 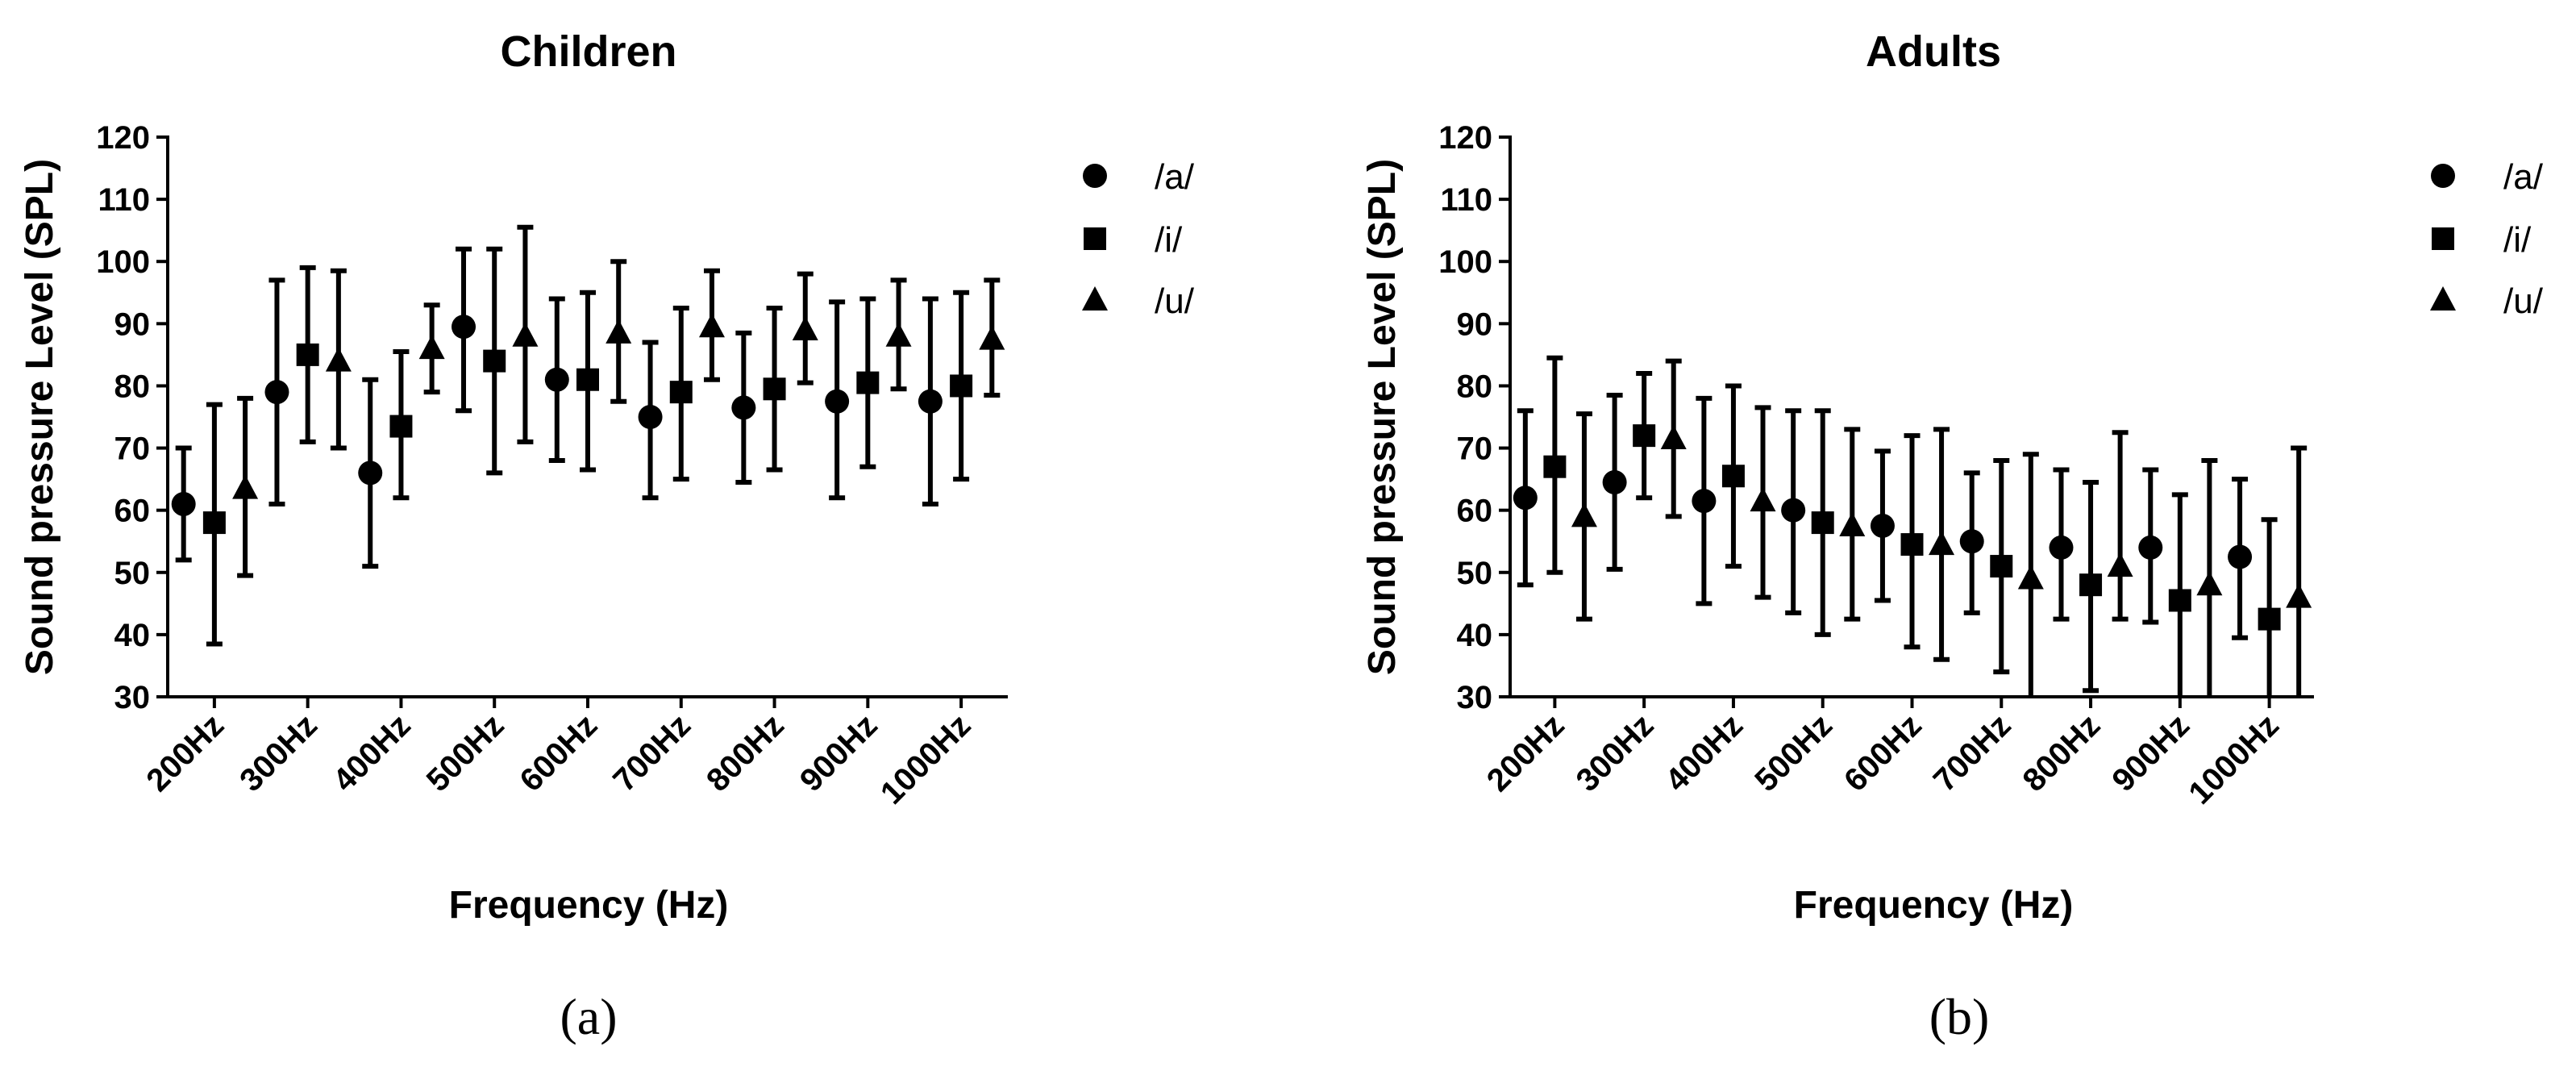 What do you see at coordinates (132, 449) in the screenshot?
I see `y-tick-label: 70` at bounding box center [132, 449].